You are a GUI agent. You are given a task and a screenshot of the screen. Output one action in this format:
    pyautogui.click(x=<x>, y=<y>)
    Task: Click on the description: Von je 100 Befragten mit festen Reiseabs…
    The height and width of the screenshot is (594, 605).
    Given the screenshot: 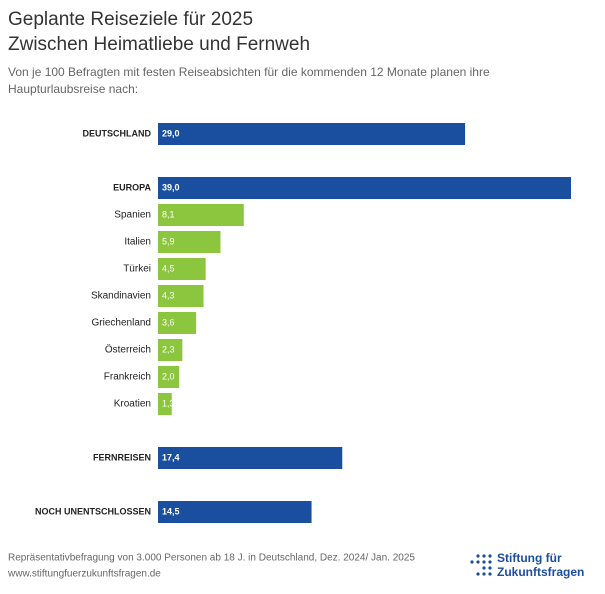 What is the action you would take?
    pyautogui.click(x=249, y=72)
    